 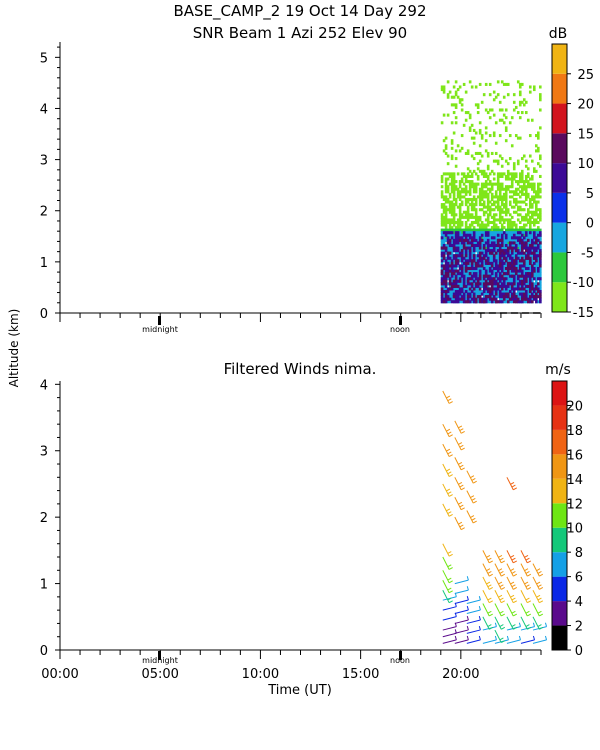 What do you see at coordinates (559, 118) in the screenshot?
I see `snr-colorbar-segment` at bounding box center [559, 118].